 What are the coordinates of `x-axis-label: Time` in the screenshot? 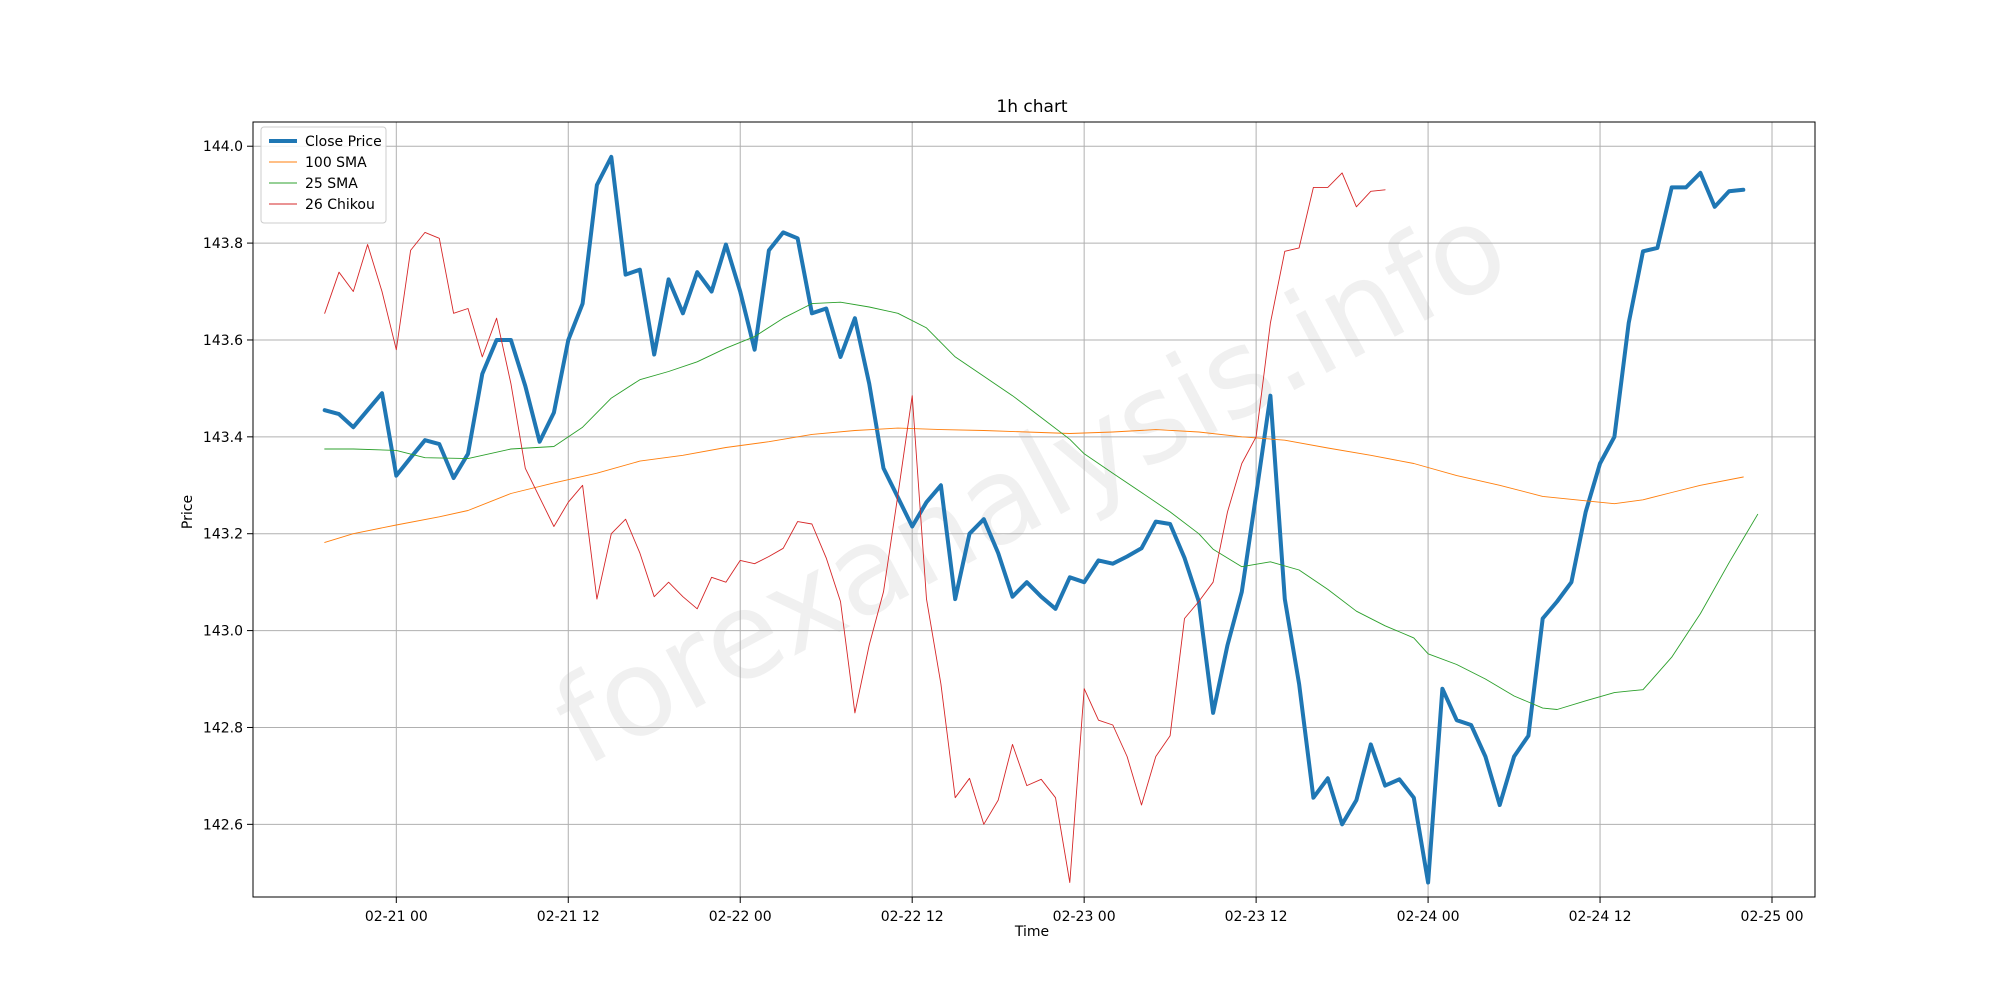 It's located at (1031, 932).